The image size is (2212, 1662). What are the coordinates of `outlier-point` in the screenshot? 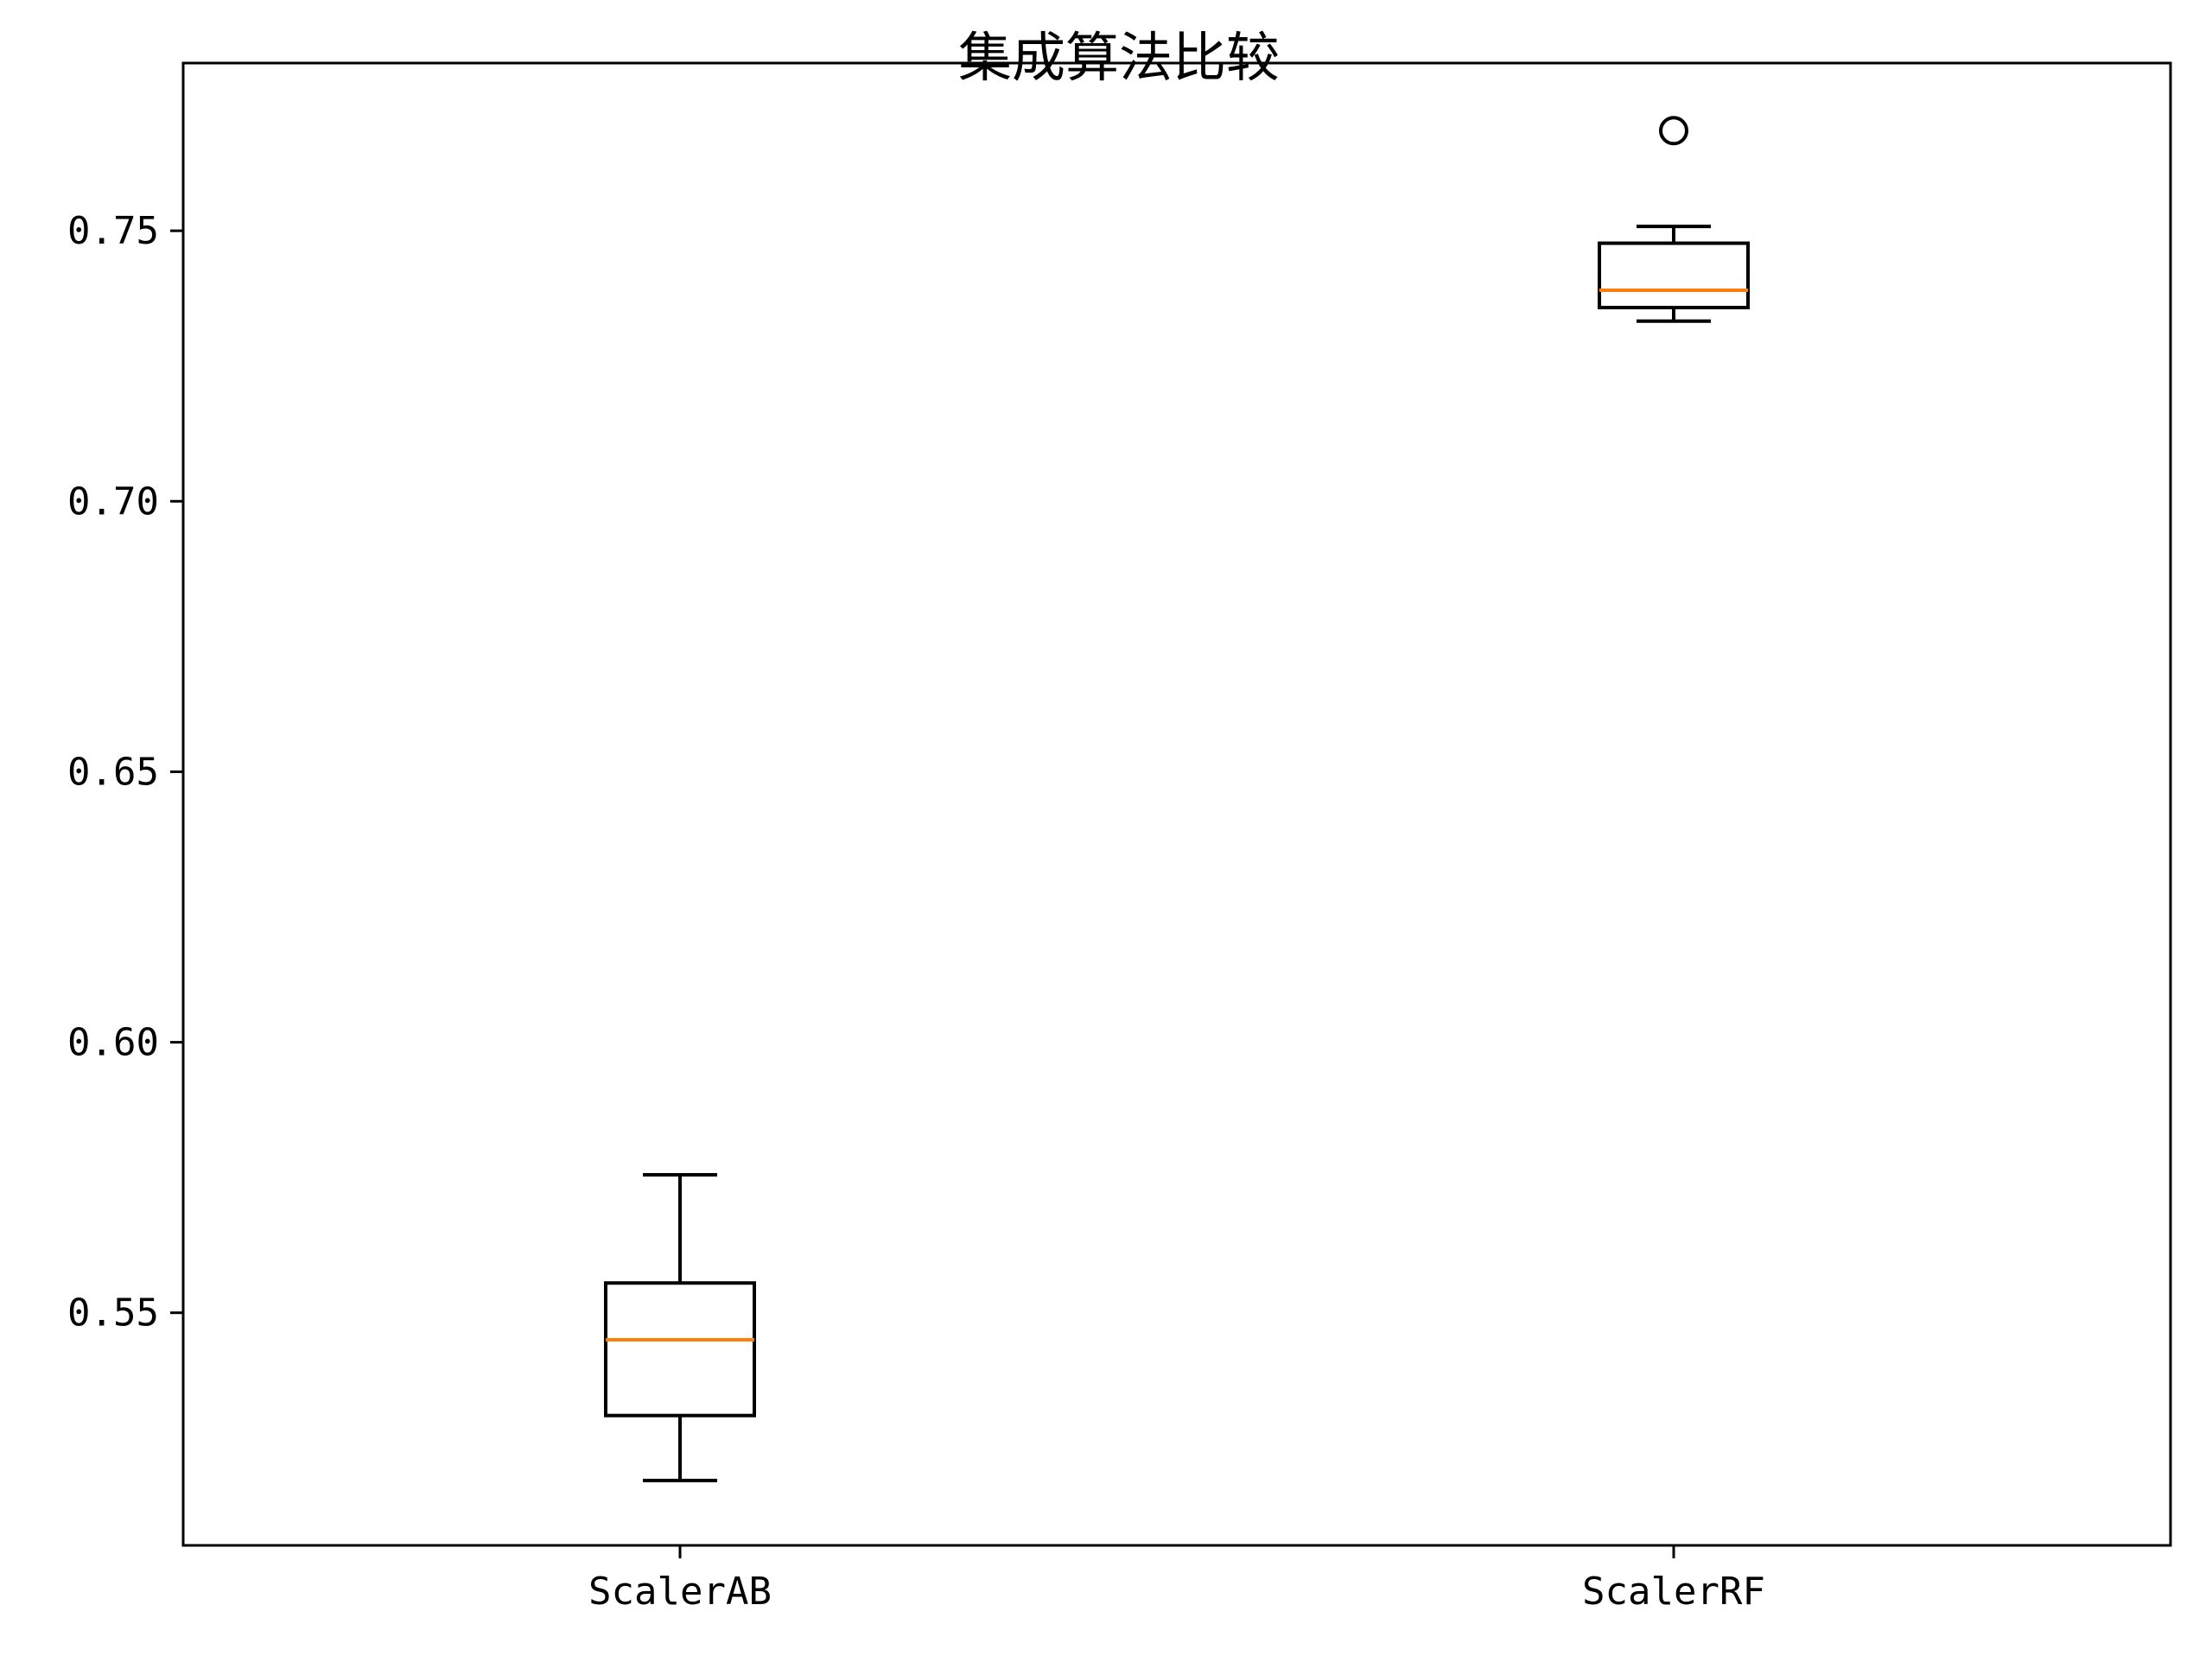 It's located at (1673, 131).